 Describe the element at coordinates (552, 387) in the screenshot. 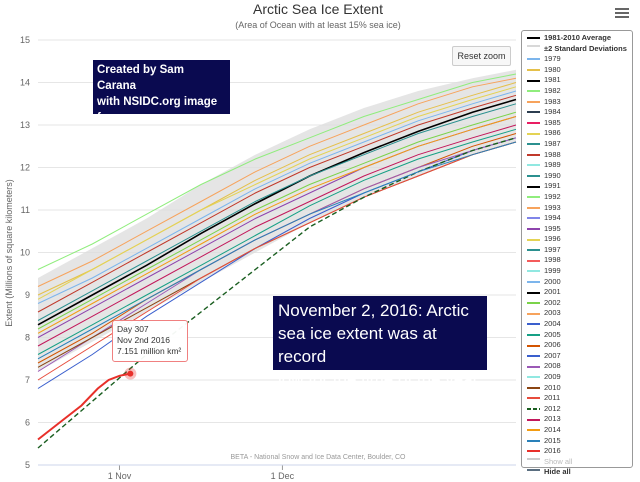

I see `legend-label: 2010` at that location.